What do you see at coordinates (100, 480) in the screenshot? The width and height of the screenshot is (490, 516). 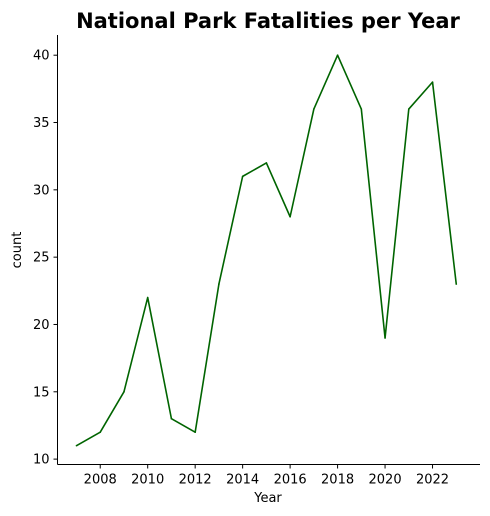 I see `x-tick-label: 2008` at bounding box center [100, 480].